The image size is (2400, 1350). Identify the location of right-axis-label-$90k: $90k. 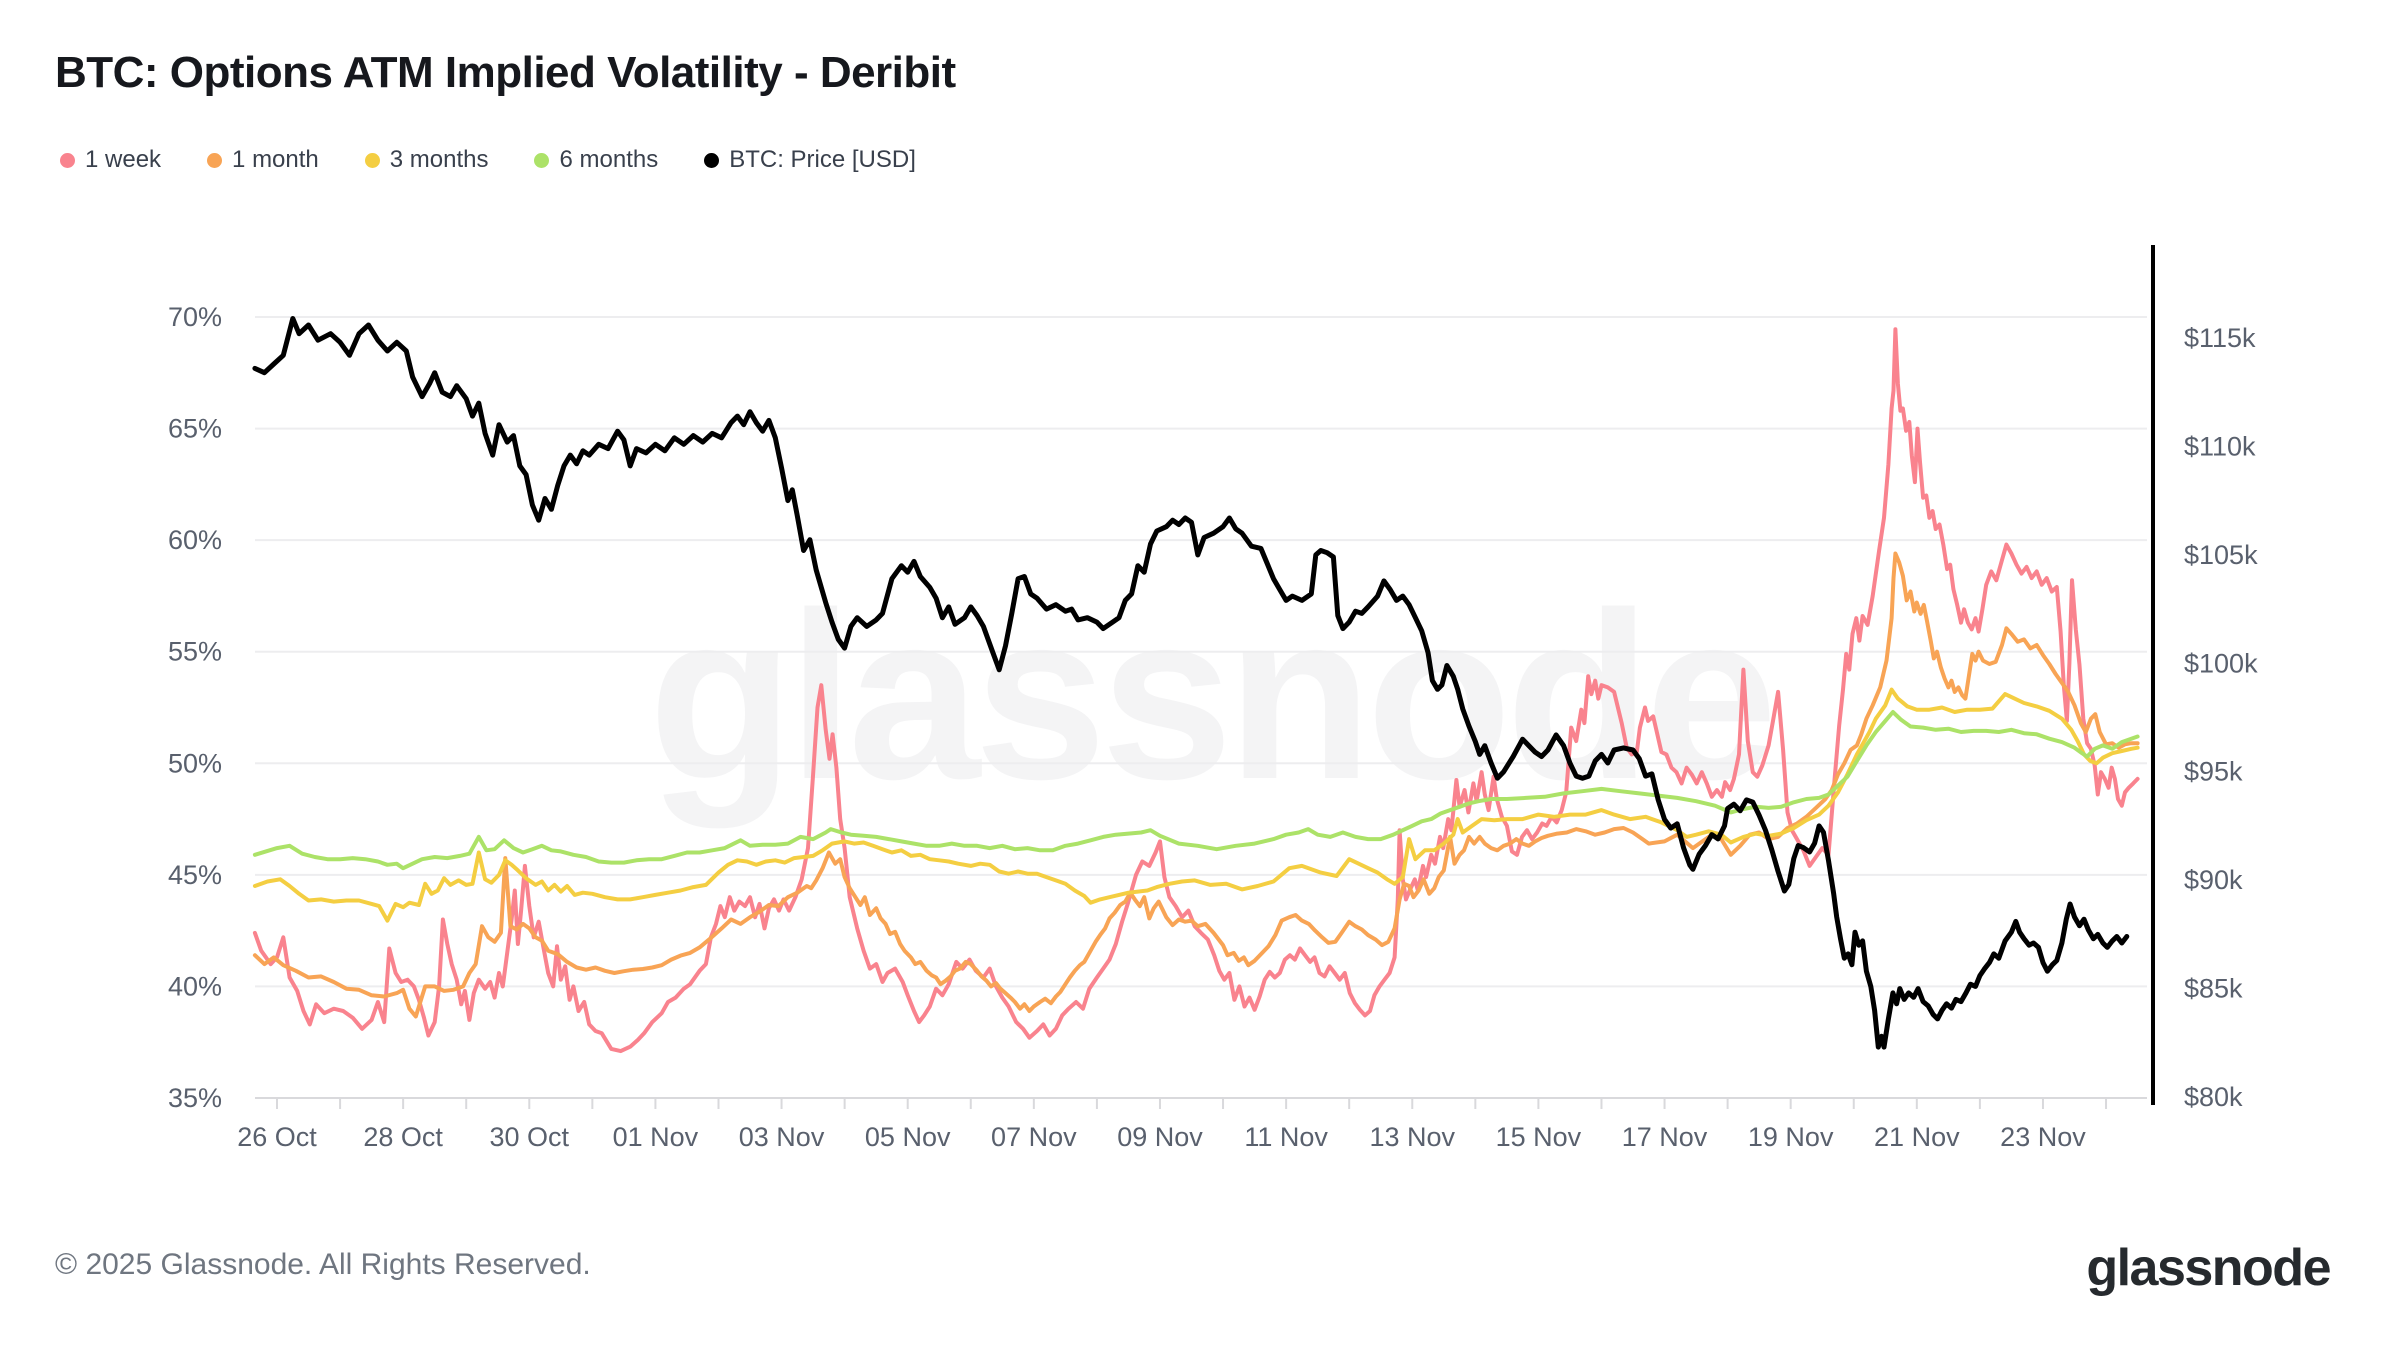
(2213, 880).